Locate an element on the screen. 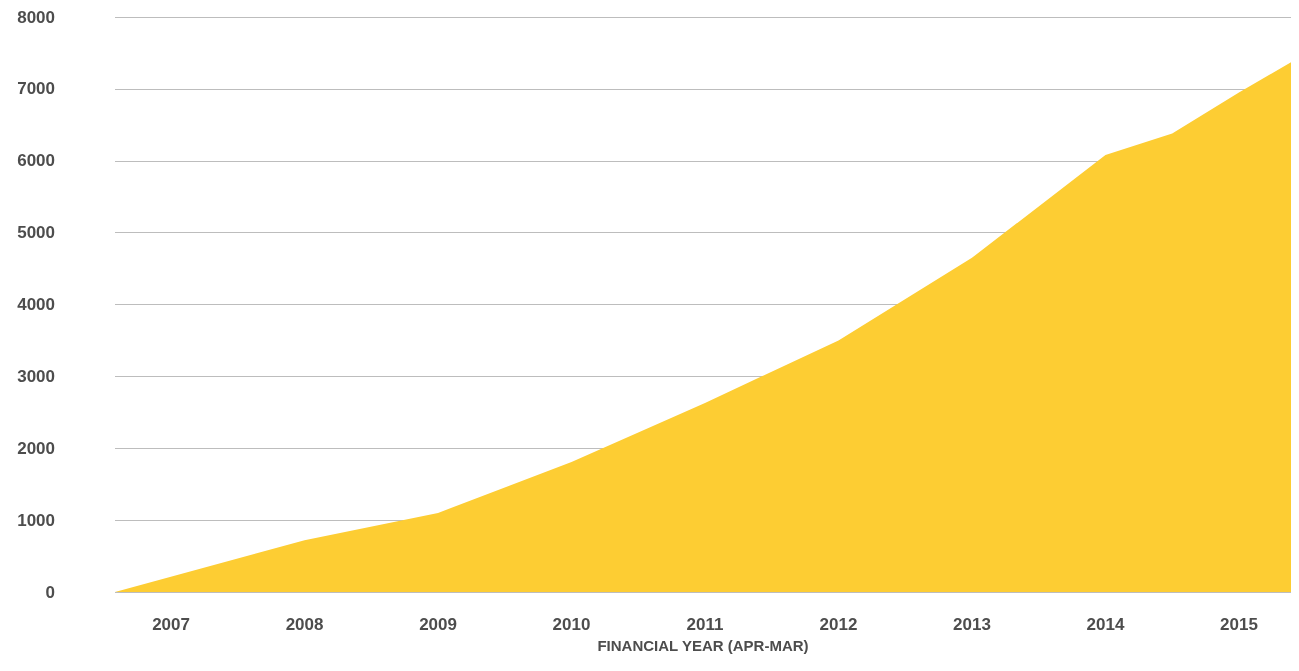 The height and width of the screenshot is (671, 1299). y-tick-label: 2000 is located at coordinates (36, 448).